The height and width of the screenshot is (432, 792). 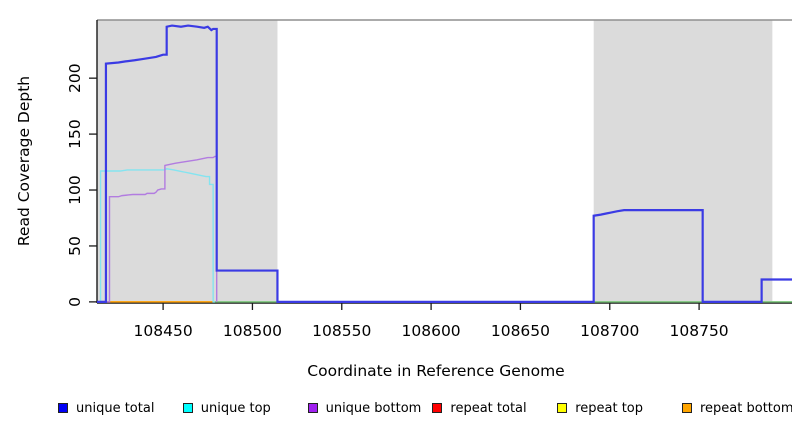 I want to click on x-tick-label: 108500, so click(x=252, y=331).